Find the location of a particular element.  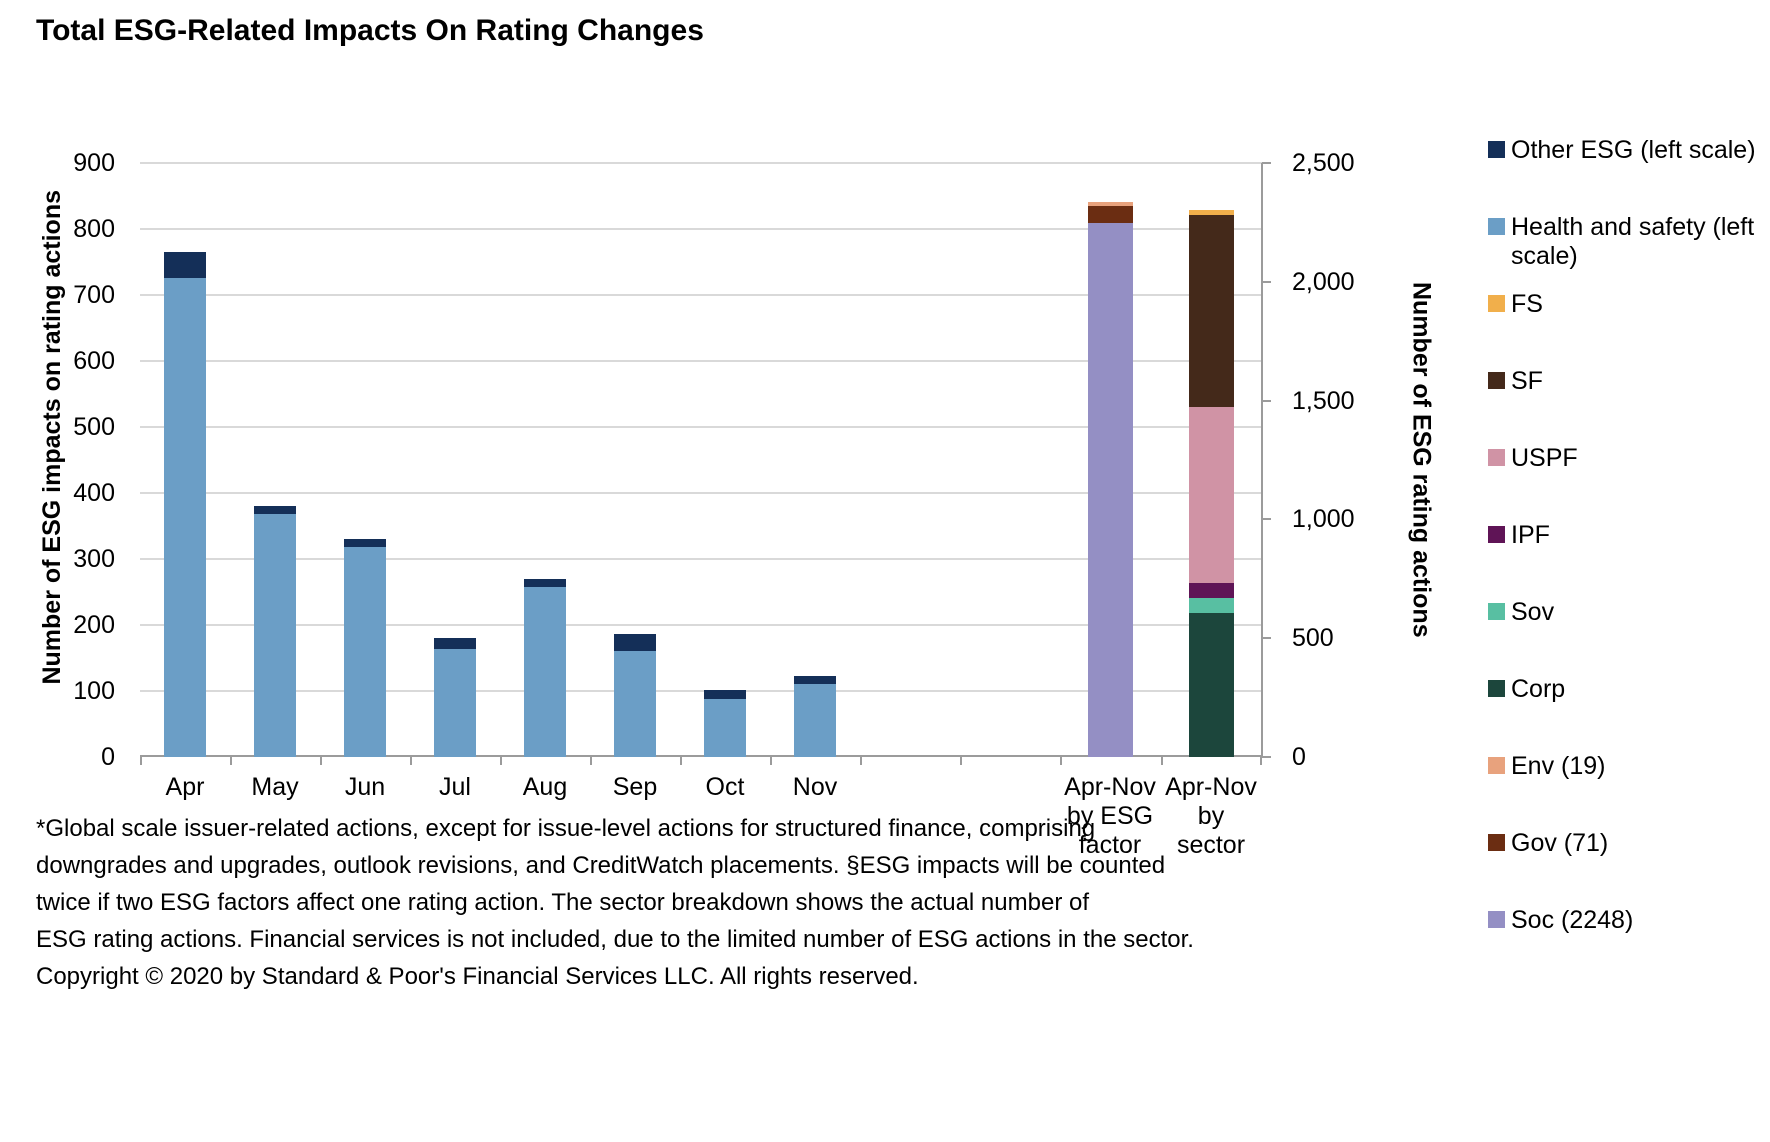

bar-segment-jun-other-esg-left-scale is located at coordinates (365, 543).